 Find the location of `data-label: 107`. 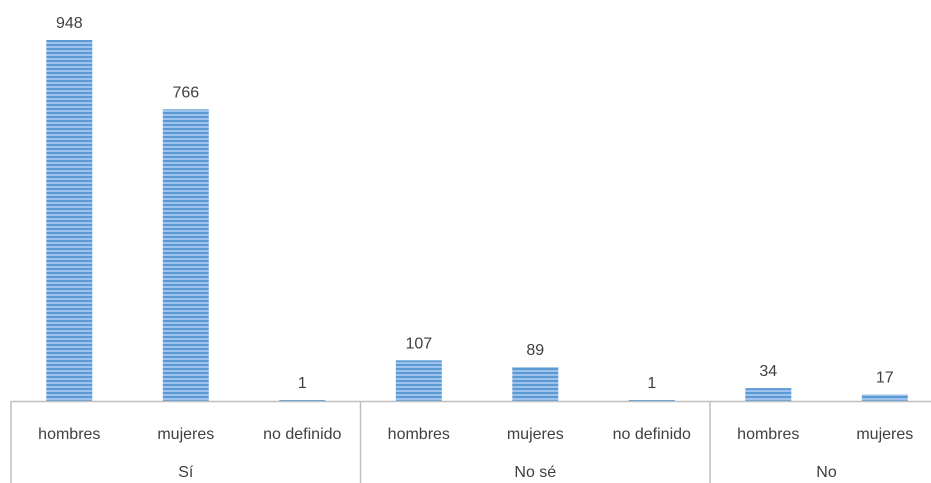

data-label: 107 is located at coordinates (418, 343).